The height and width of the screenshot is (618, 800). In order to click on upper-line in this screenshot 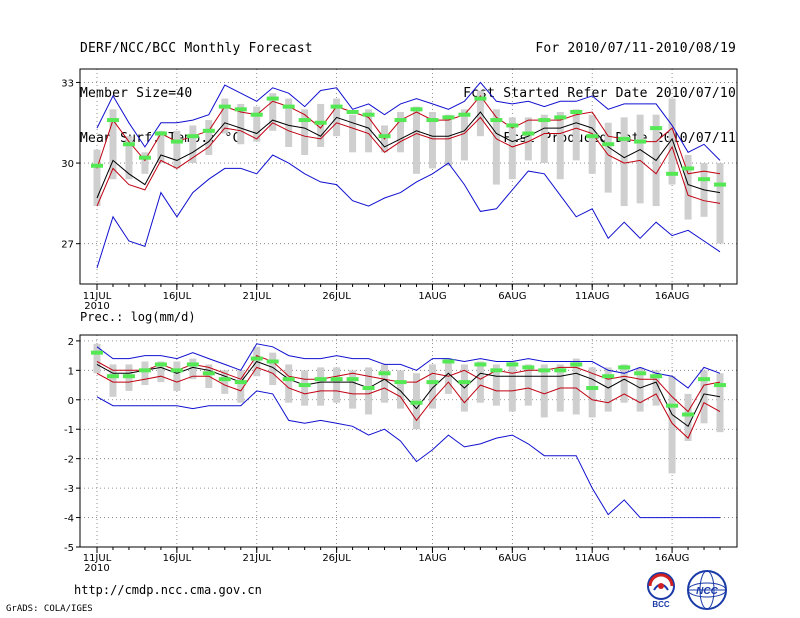, I will do `click(408, 383)`.